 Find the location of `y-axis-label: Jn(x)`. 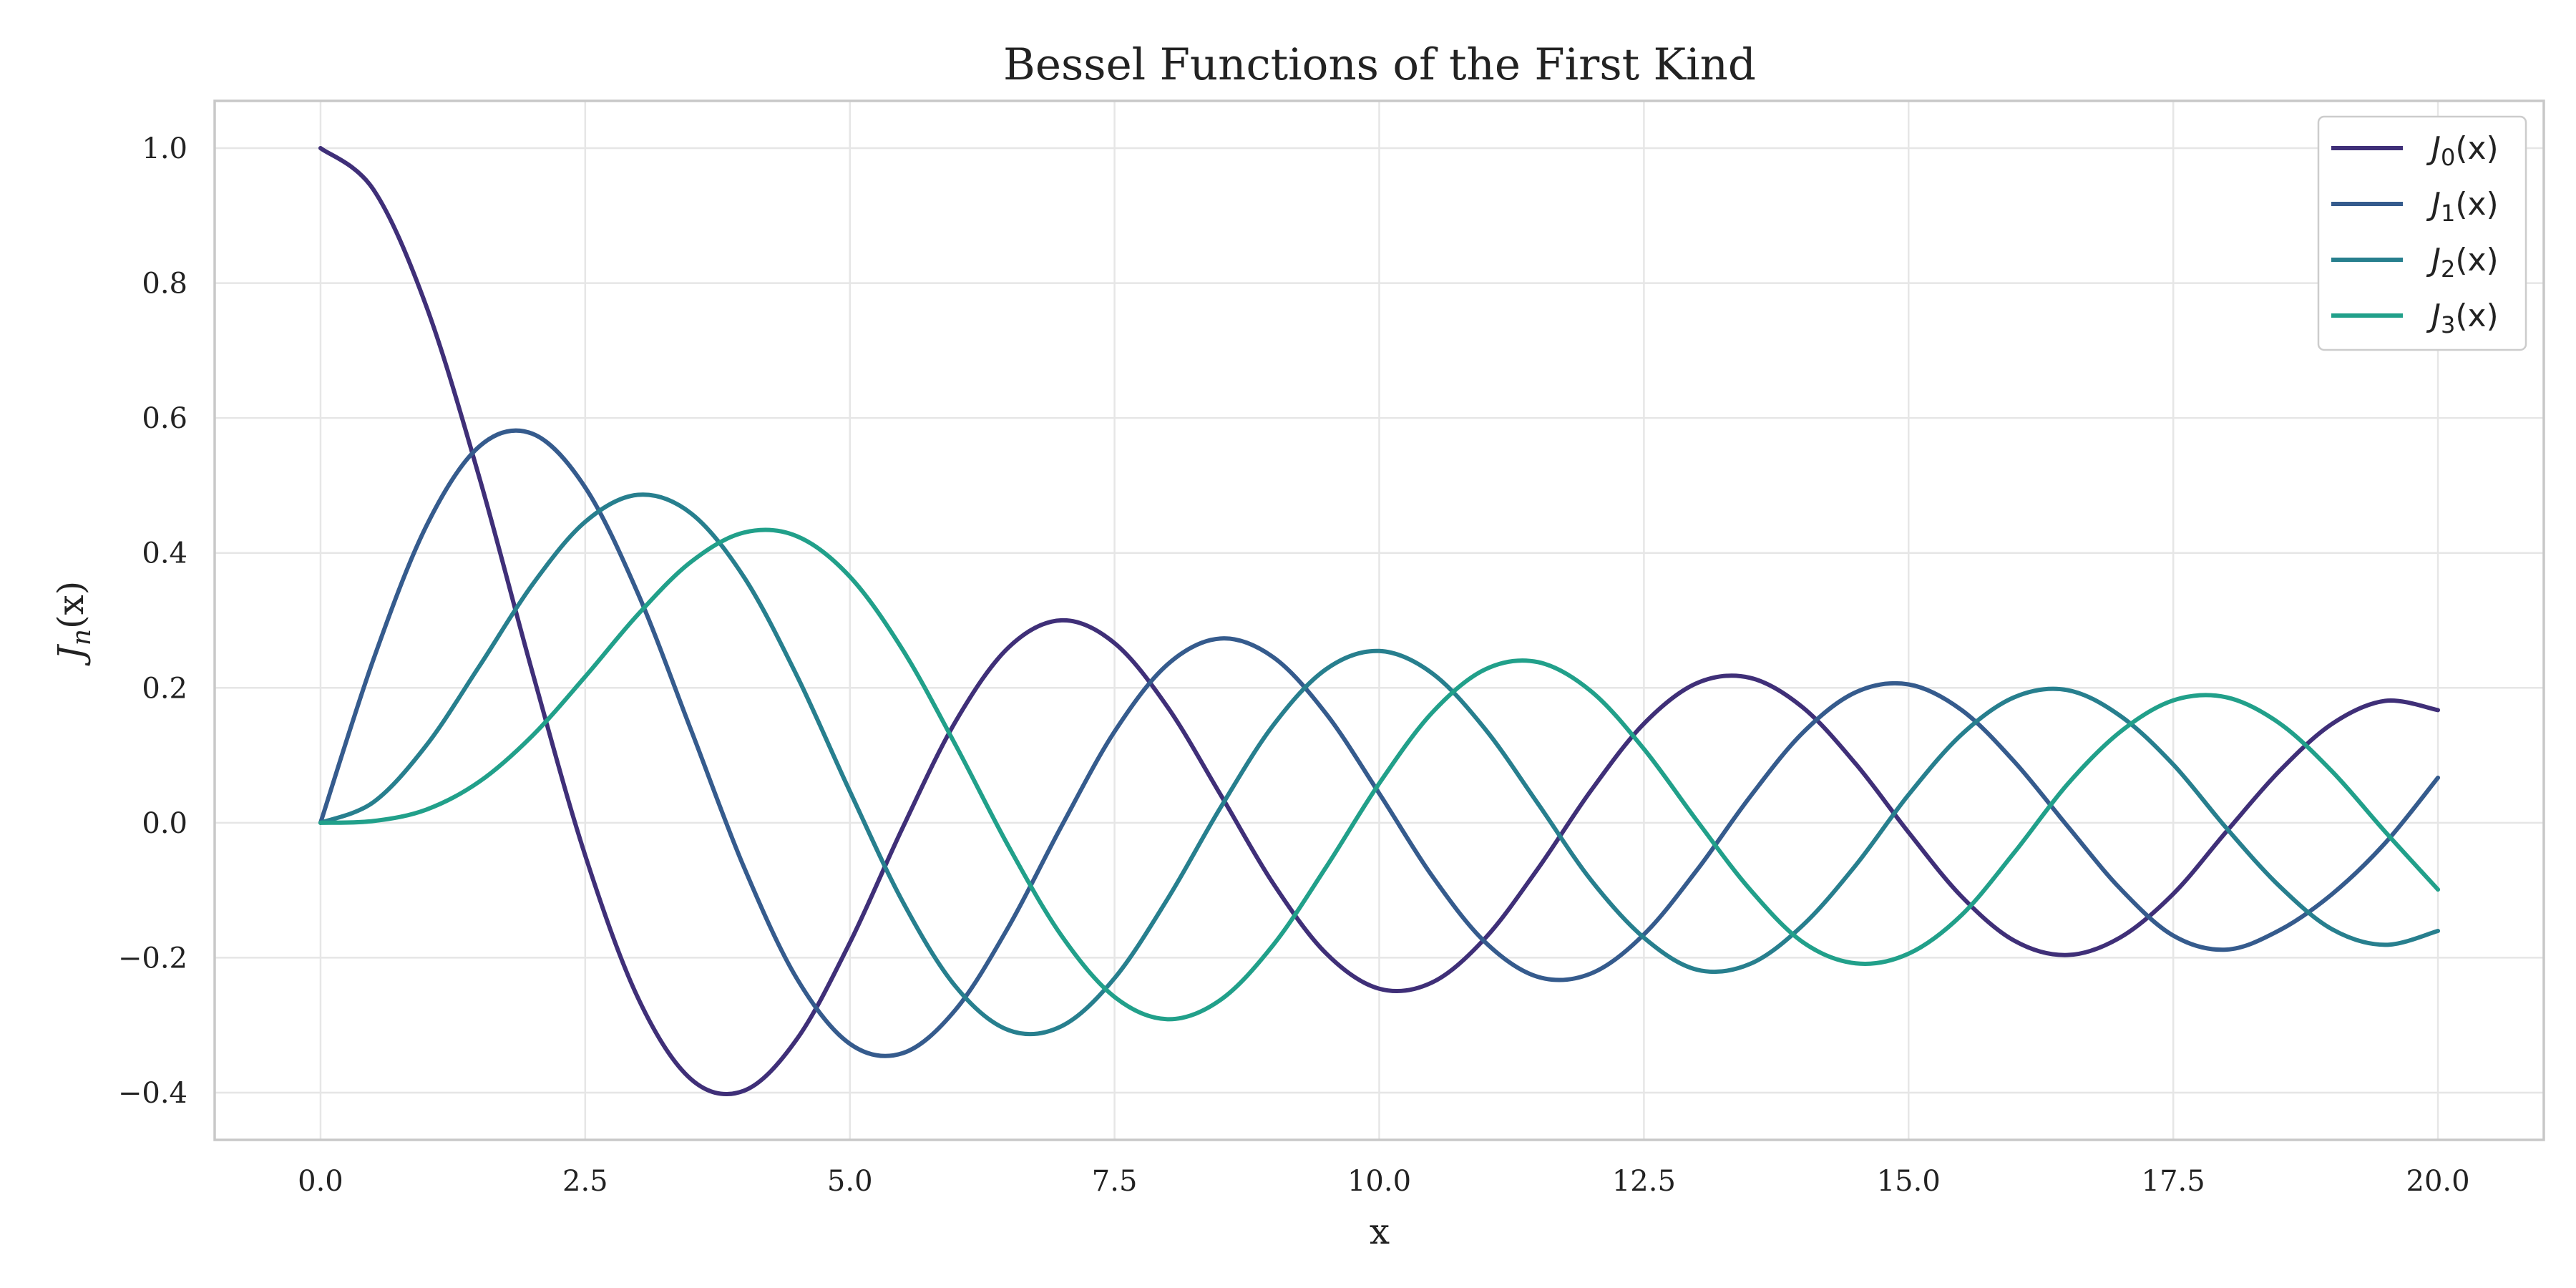

y-axis-label: Jn(x) is located at coordinates (73, 623).